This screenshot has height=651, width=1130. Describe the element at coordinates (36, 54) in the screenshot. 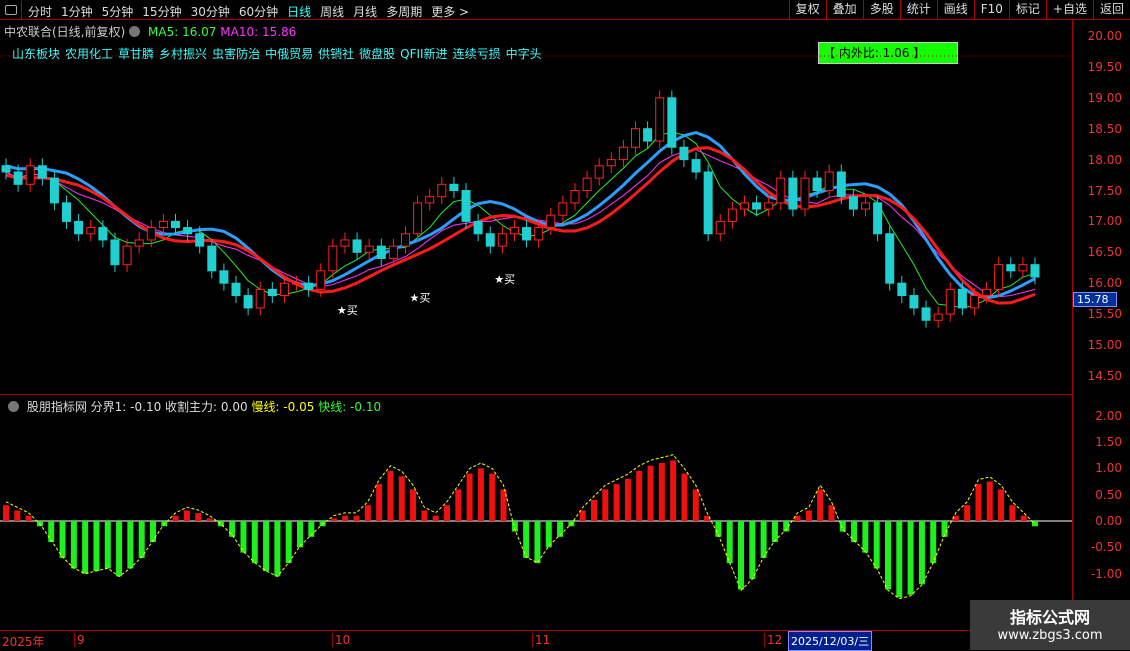

I see `concept-tag: 山东板块` at that location.